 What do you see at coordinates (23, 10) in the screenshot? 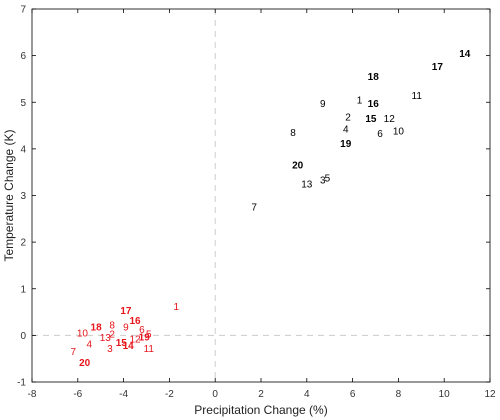
I see `y-tick-label: 7` at bounding box center [23, 10].